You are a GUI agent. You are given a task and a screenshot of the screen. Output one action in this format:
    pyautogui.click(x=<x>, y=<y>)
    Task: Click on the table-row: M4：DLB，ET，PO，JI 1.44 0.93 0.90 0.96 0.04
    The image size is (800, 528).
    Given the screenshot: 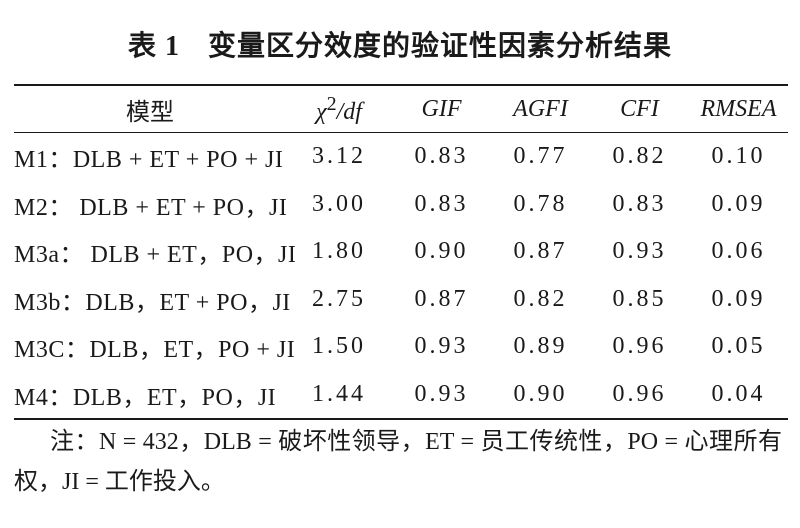 What is the action you would take?
    pyautogui.click(x=401, y=395)
    